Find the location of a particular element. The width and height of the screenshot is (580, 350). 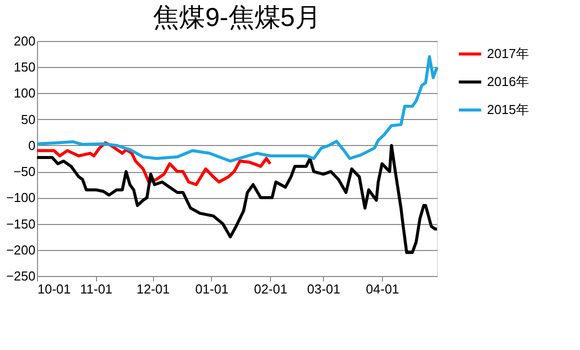

x-tick-label: 01-01 is located at coordinates (212, 289).